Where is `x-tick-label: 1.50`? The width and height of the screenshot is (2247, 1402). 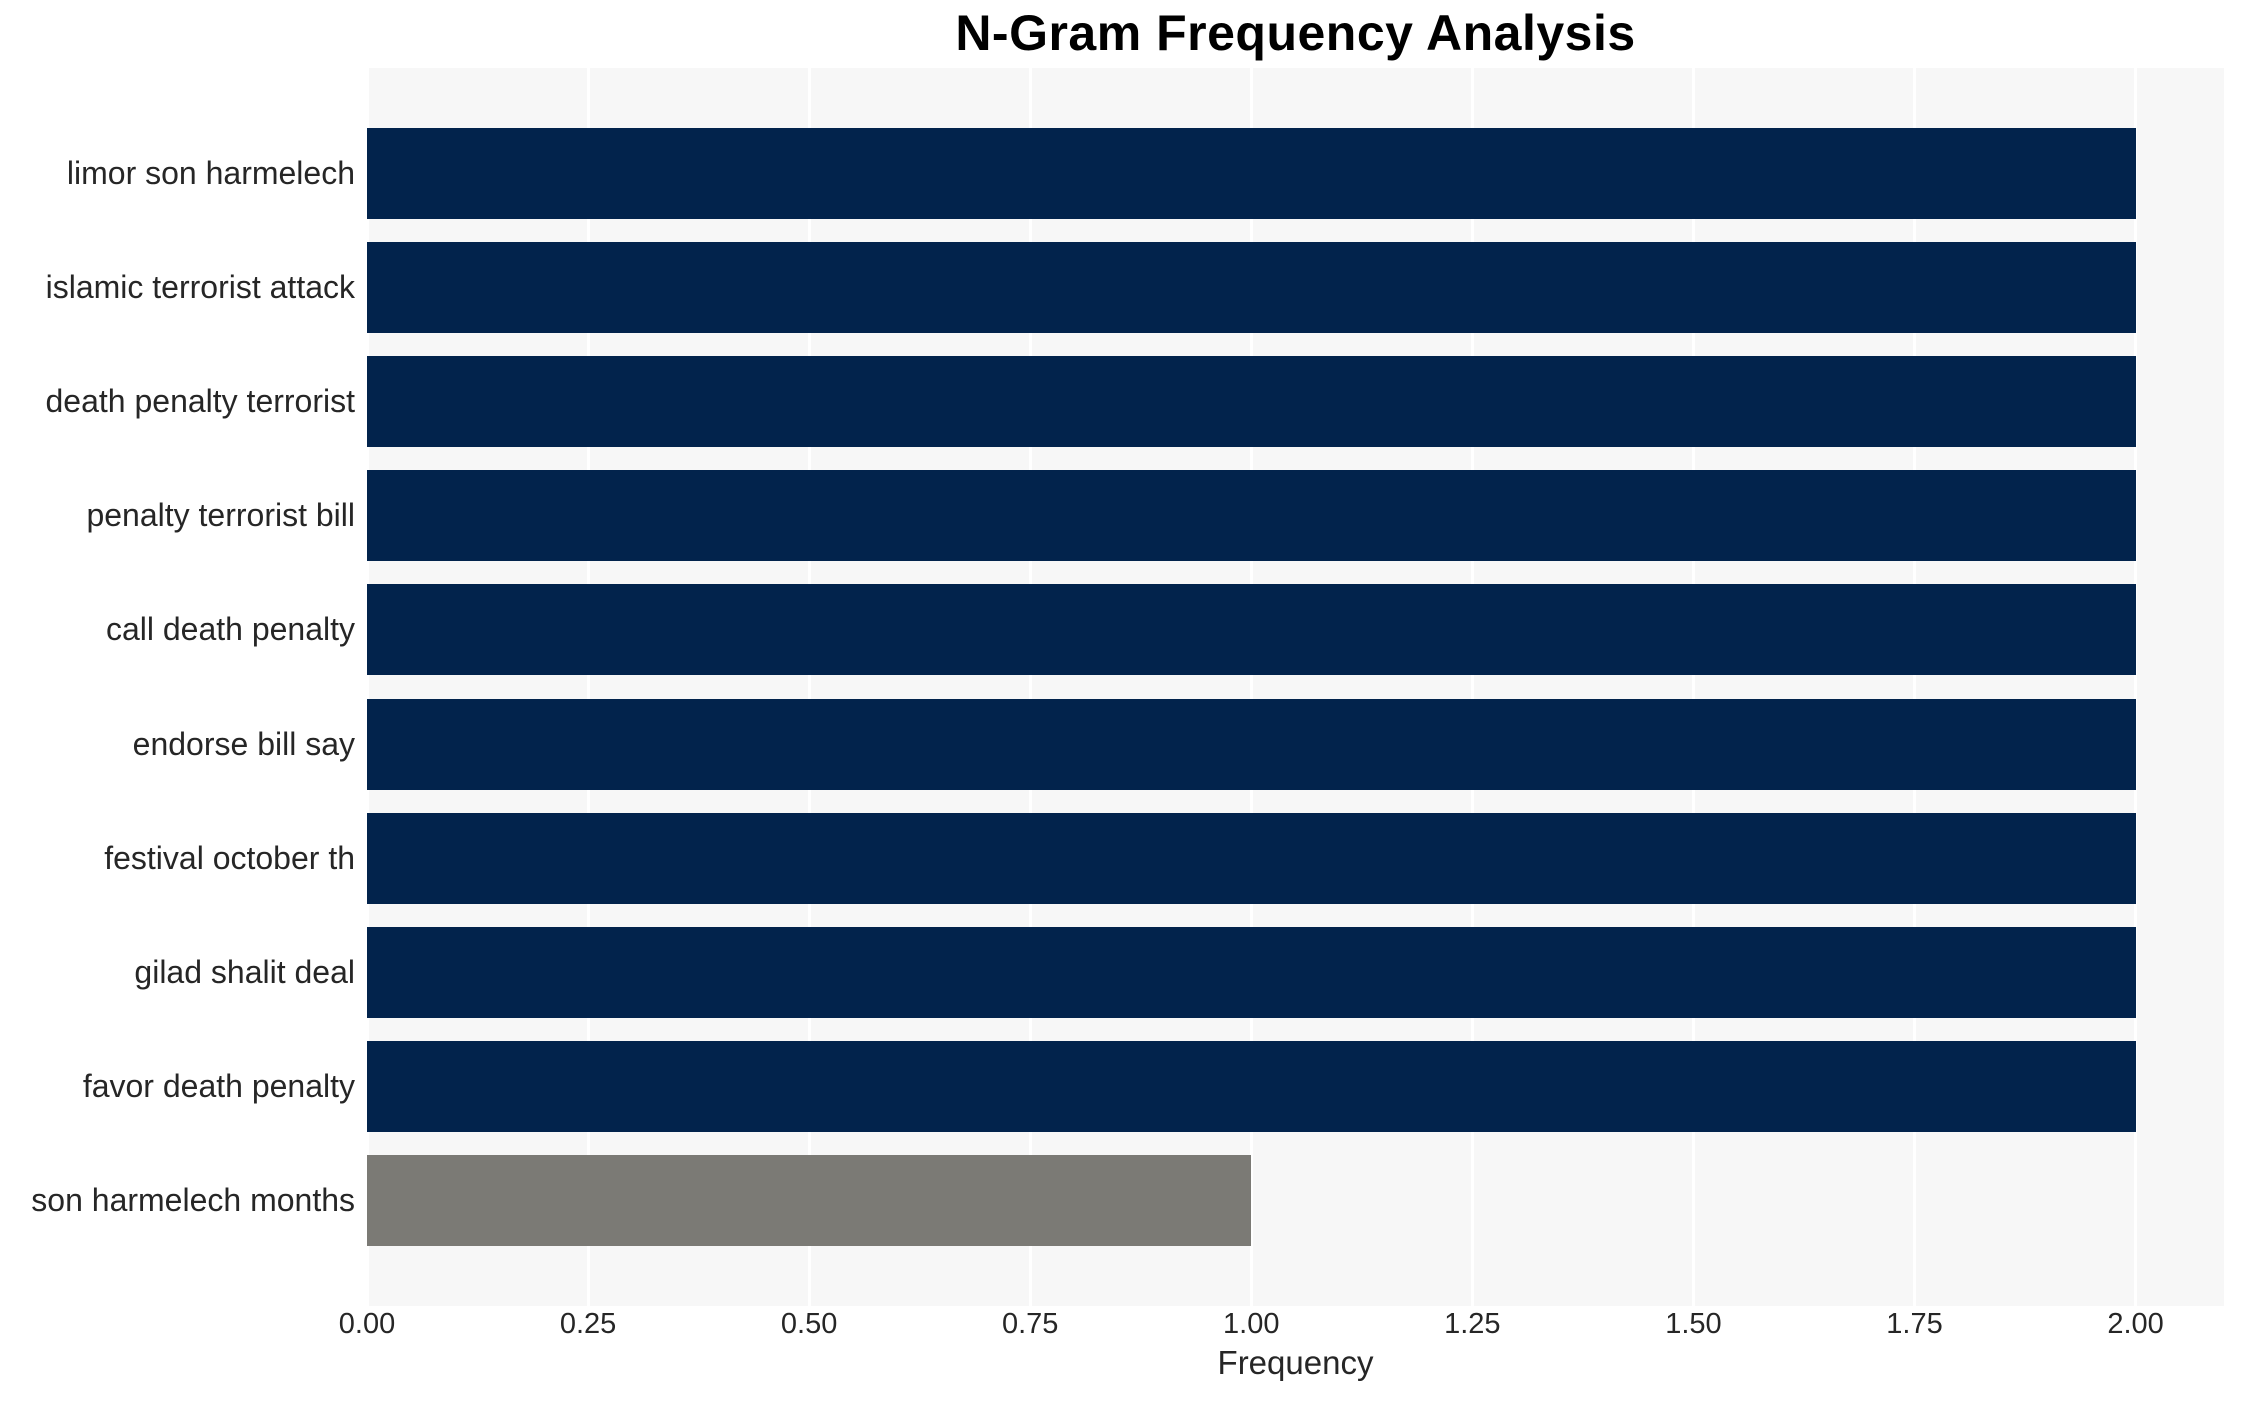 x-tick-label: 1.50 is located at coordinates (1693, 1324).